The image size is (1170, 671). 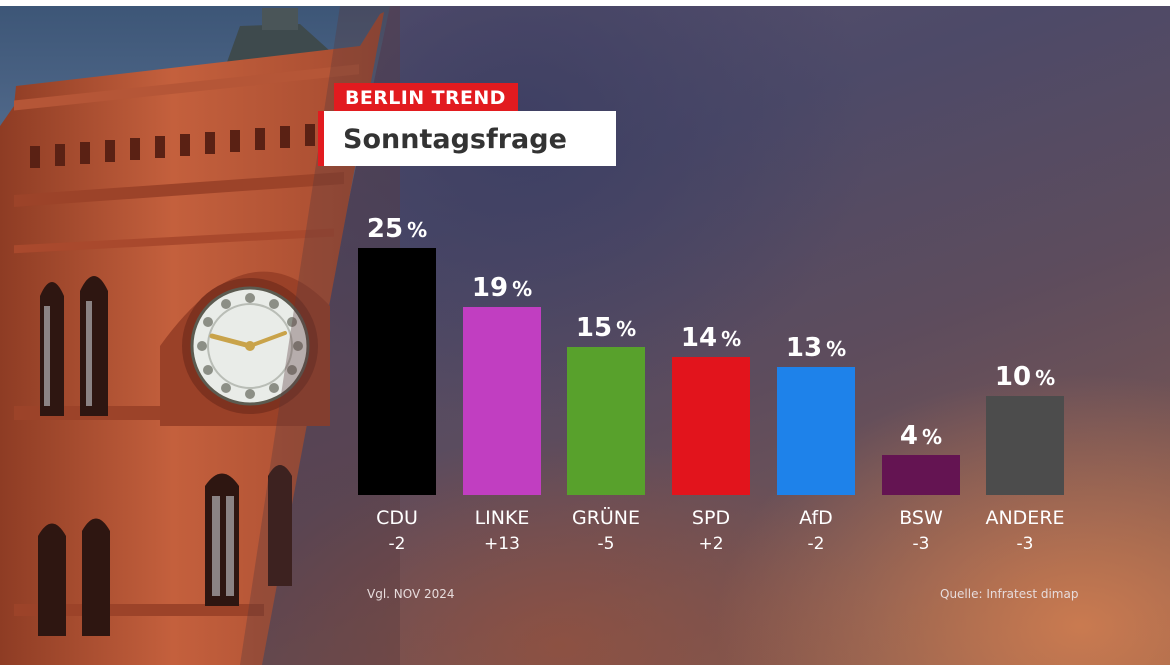 I want to click on bar-spd, so click(x=711, y=426).